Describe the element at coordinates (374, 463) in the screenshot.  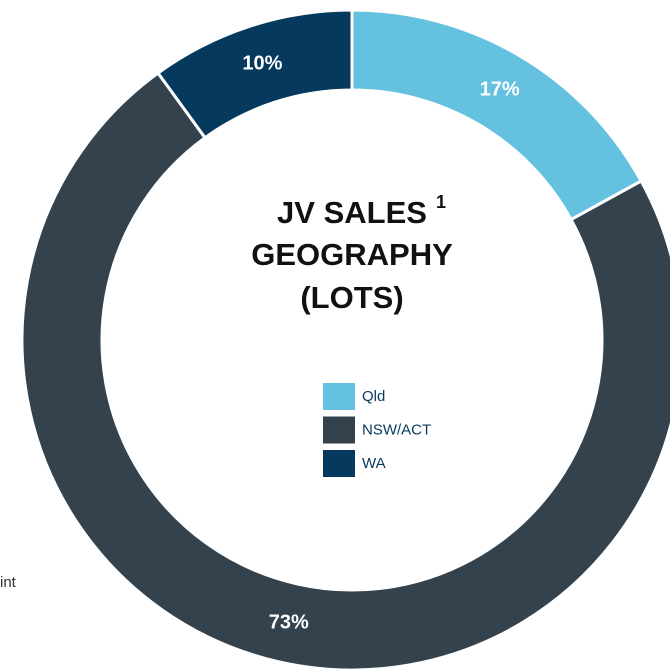
I see `legend-label: WA` at that location.